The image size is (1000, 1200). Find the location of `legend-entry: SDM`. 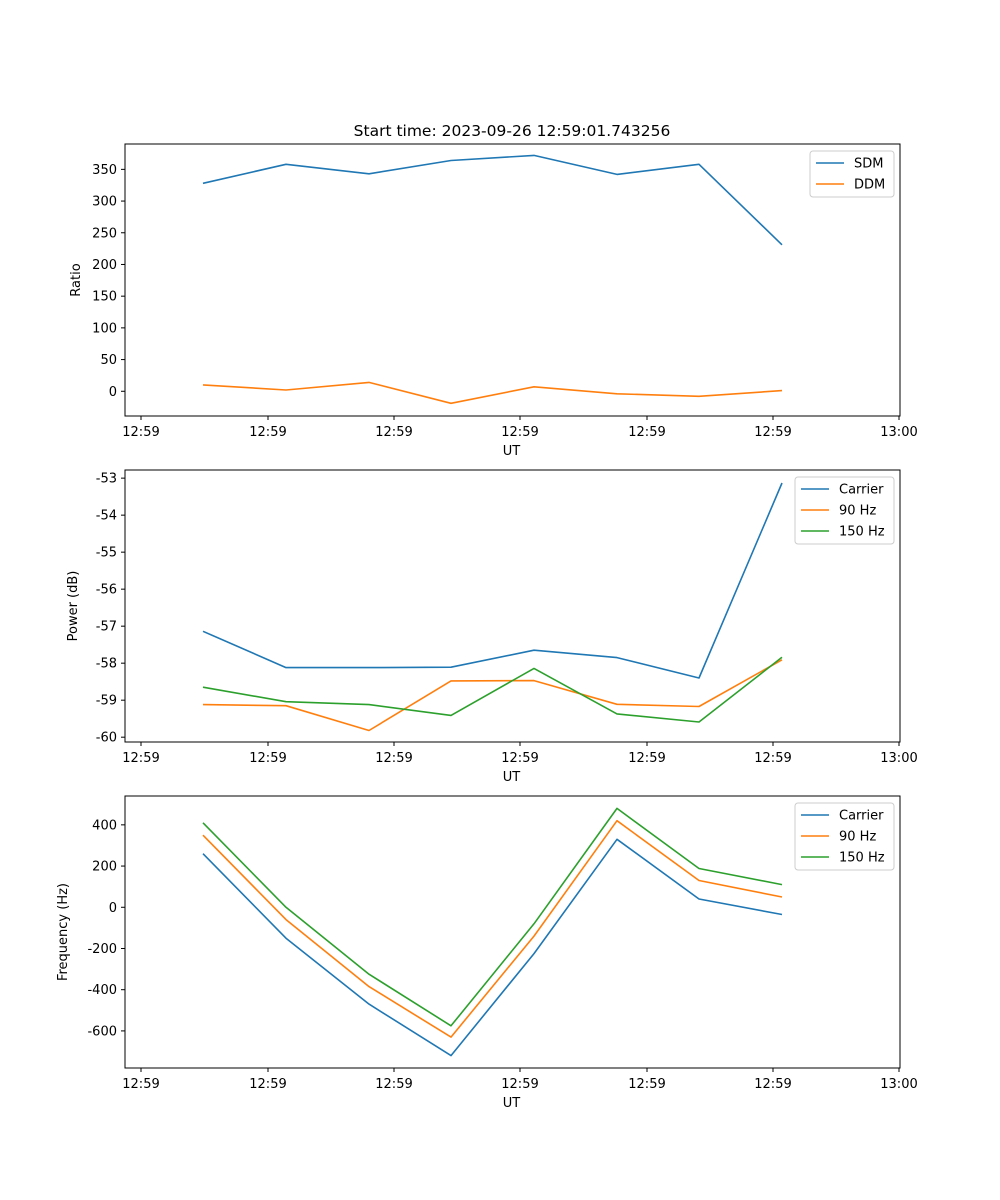

legend-entry: SDM is located at coordinates (868, 164).